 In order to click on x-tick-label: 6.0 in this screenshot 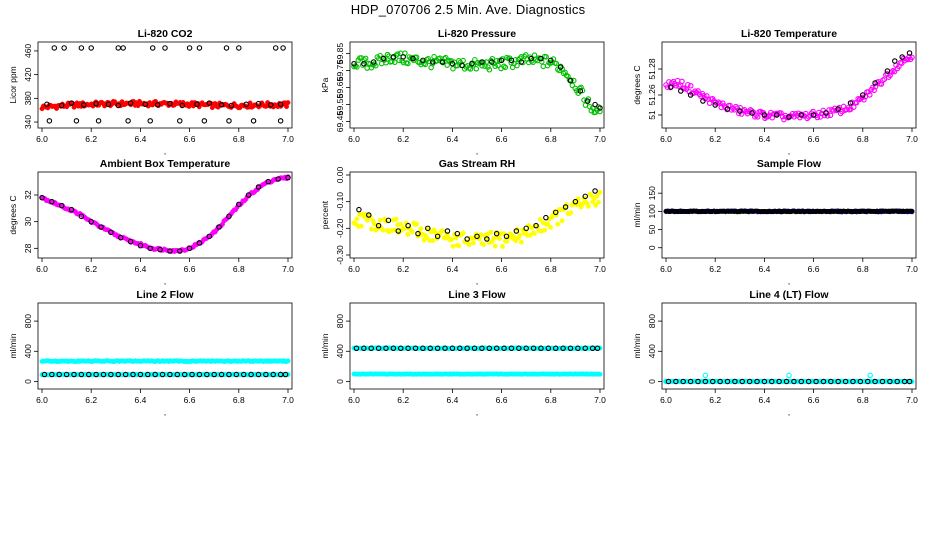, I will do `click(42, 269)`.